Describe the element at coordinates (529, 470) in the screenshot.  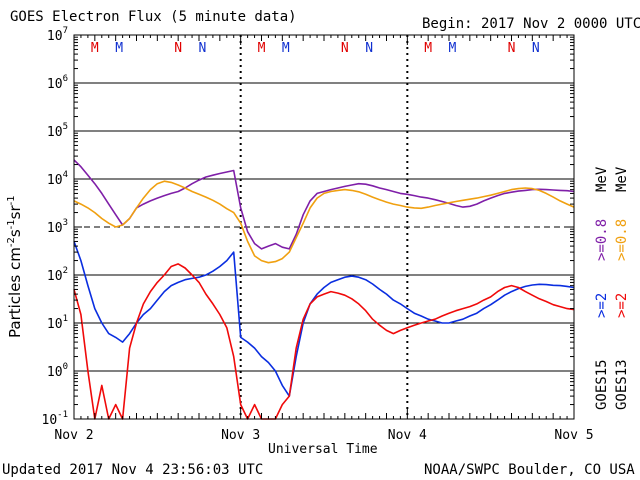
I see `source-credit: NOAA/SWPC Boulder, CO USA` at that location.